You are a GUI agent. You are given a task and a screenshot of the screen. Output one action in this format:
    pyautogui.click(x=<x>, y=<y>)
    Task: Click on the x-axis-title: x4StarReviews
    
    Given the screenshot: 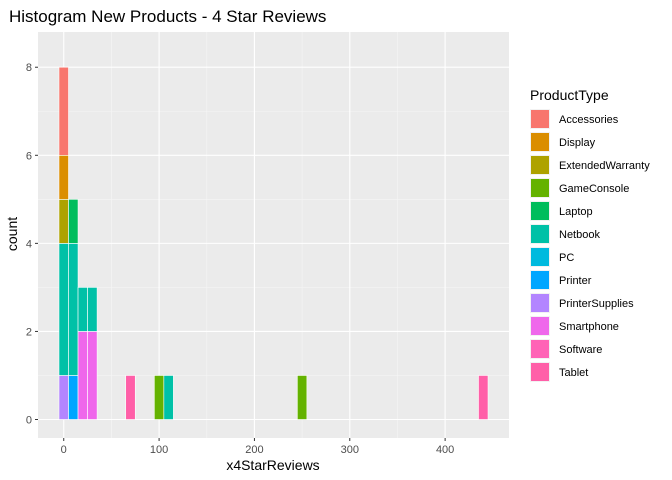 What is the action you would take?
    pyautogui.click(x=272, y=465)
    